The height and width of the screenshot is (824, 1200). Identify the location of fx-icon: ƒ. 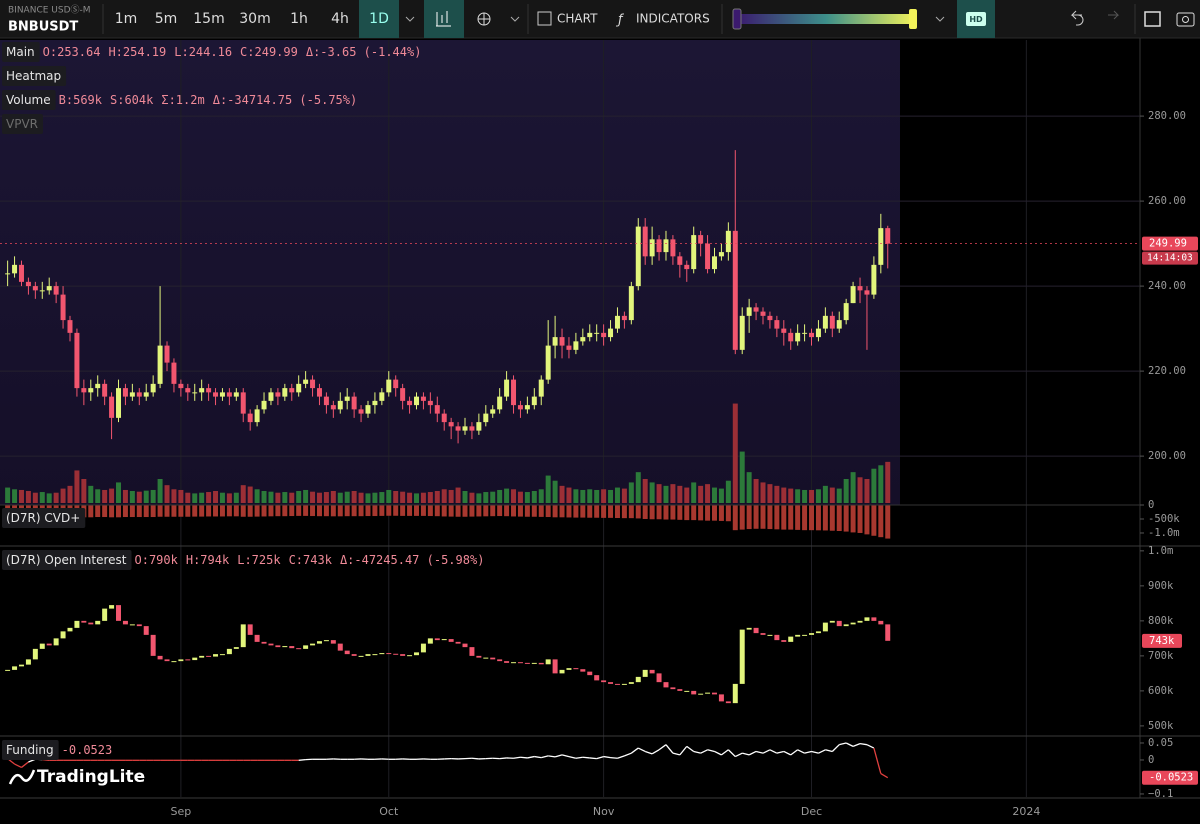
(620, 20).